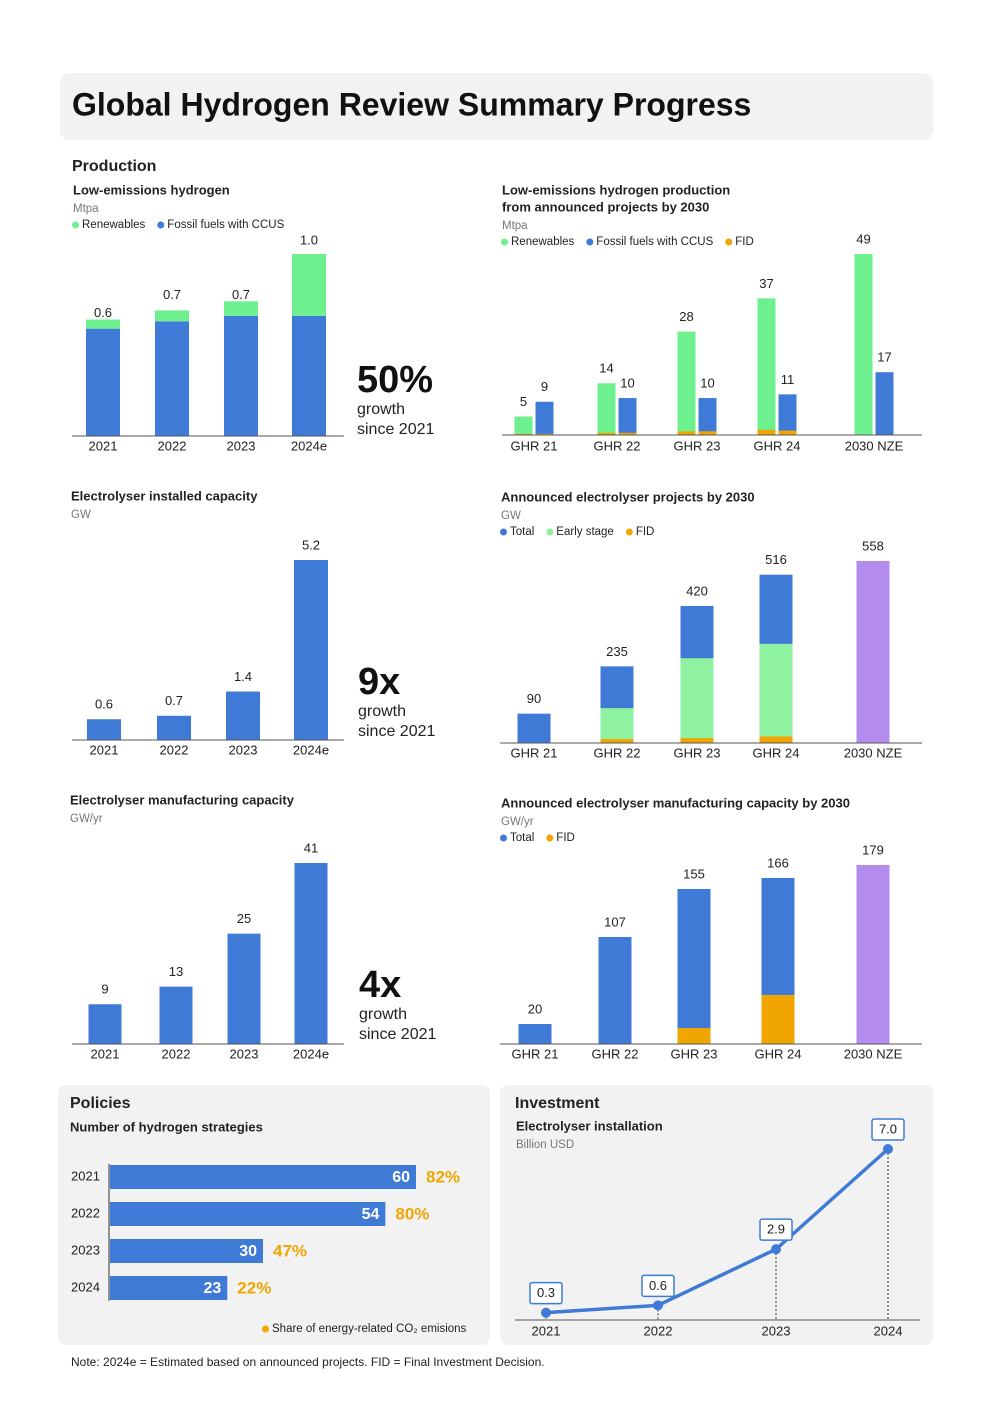 The width and height of the screenshot is (992, 1403). I want to click on chart-unit: Billion USD, so click(545, 1145).